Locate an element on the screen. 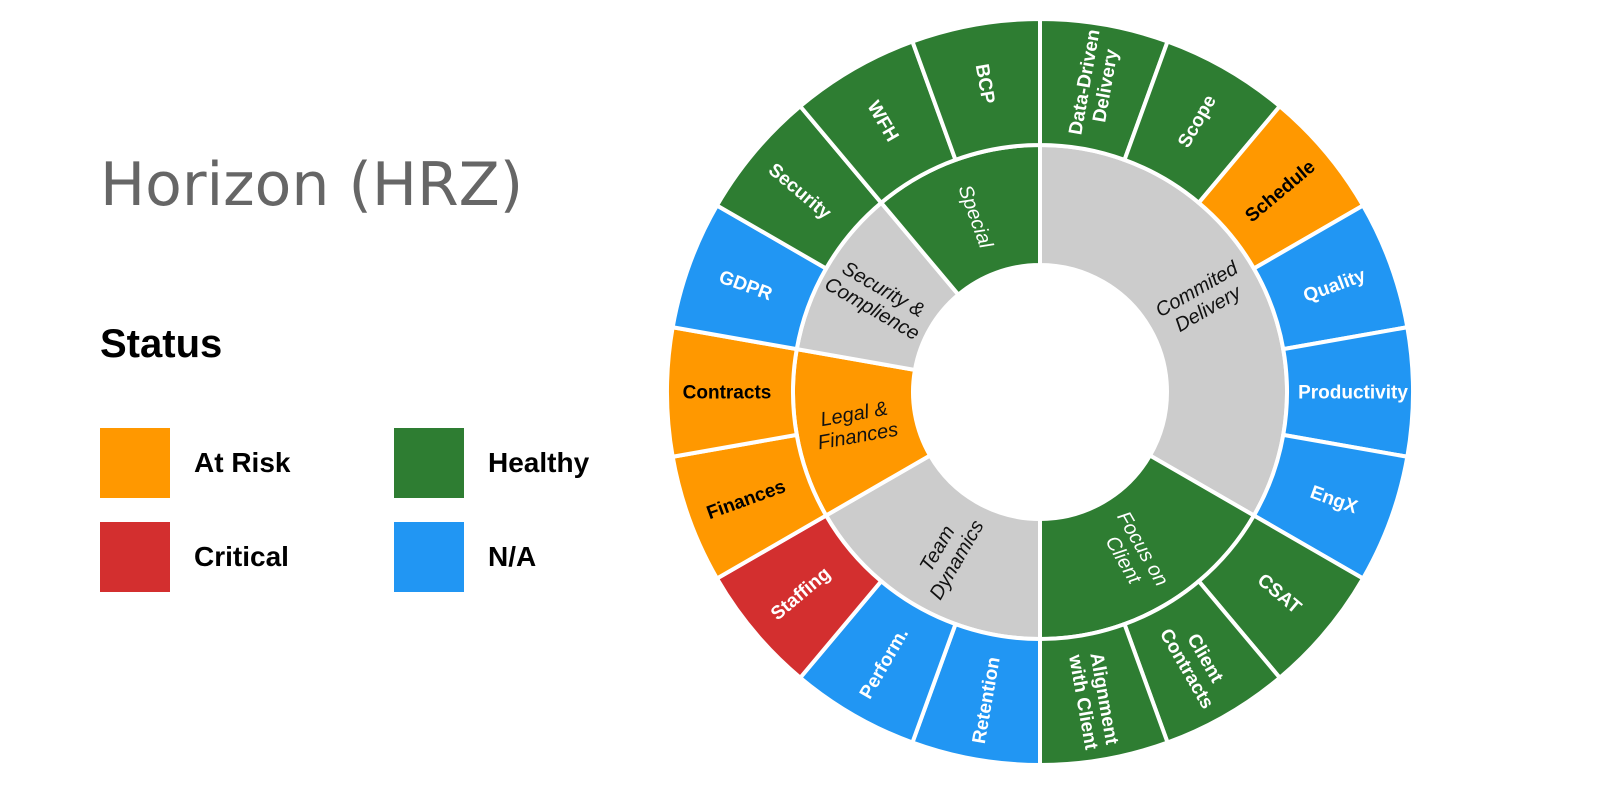 This screenshot has width=1600, height=800. legend-swatch-healthy is located at coordinates (429, 463).